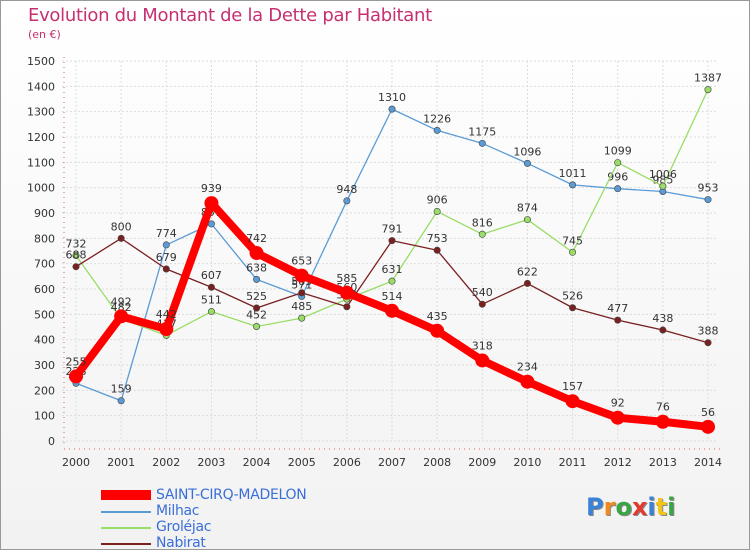  Describe the element at coordinates (121, 389) in the screenshot. I see `data-label: 159` at that location.